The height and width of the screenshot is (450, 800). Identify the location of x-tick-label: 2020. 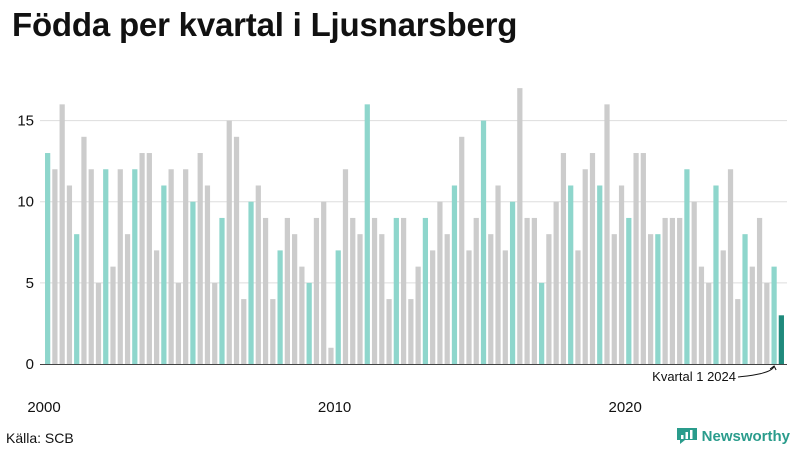
(625, 407).